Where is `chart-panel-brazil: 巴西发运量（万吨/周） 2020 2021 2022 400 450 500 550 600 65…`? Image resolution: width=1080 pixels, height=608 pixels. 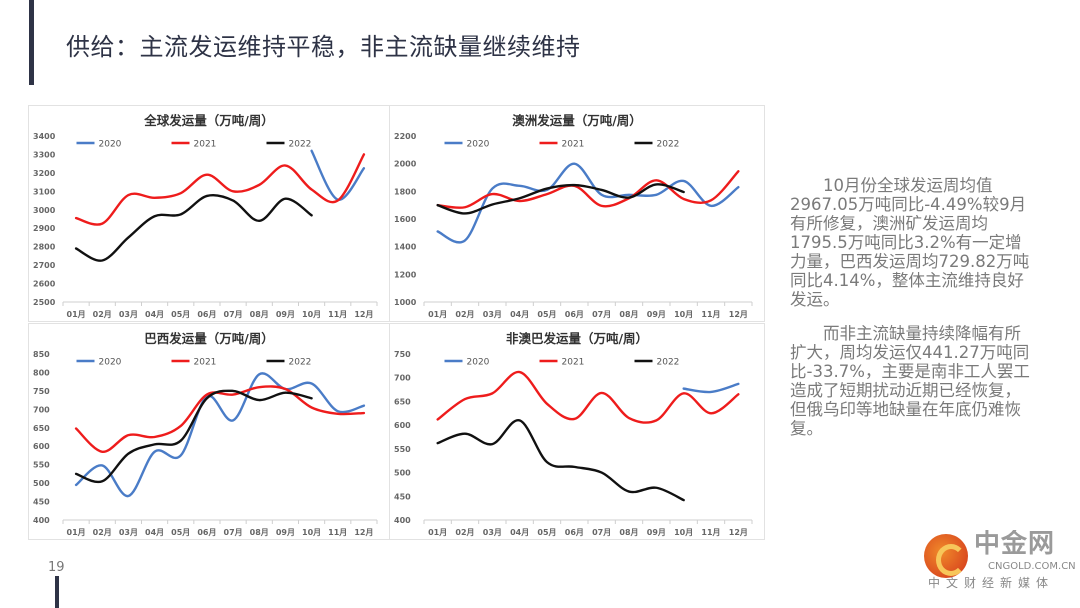
chart-panel-brazil: 巴西发运量（万吨/周） 2020 2021 2022 400 450 500 550 600 65… is located at coordinates (209, 431).